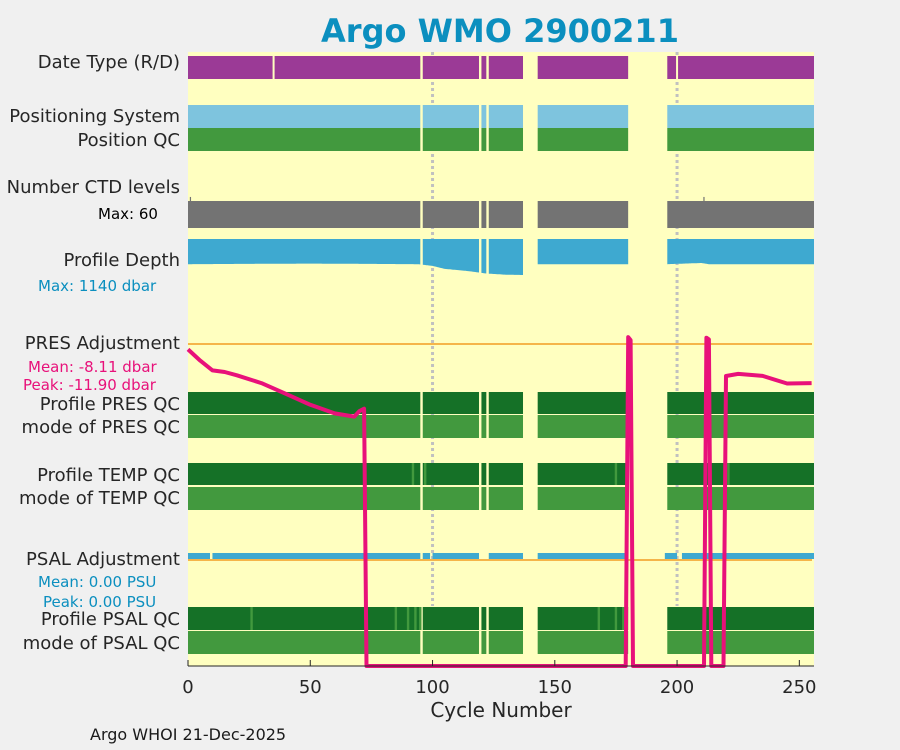 This screenshot has width=900, height=750. I want to click on label-mode-temp-qc: mode of TEMP QC, so click(99, 498).